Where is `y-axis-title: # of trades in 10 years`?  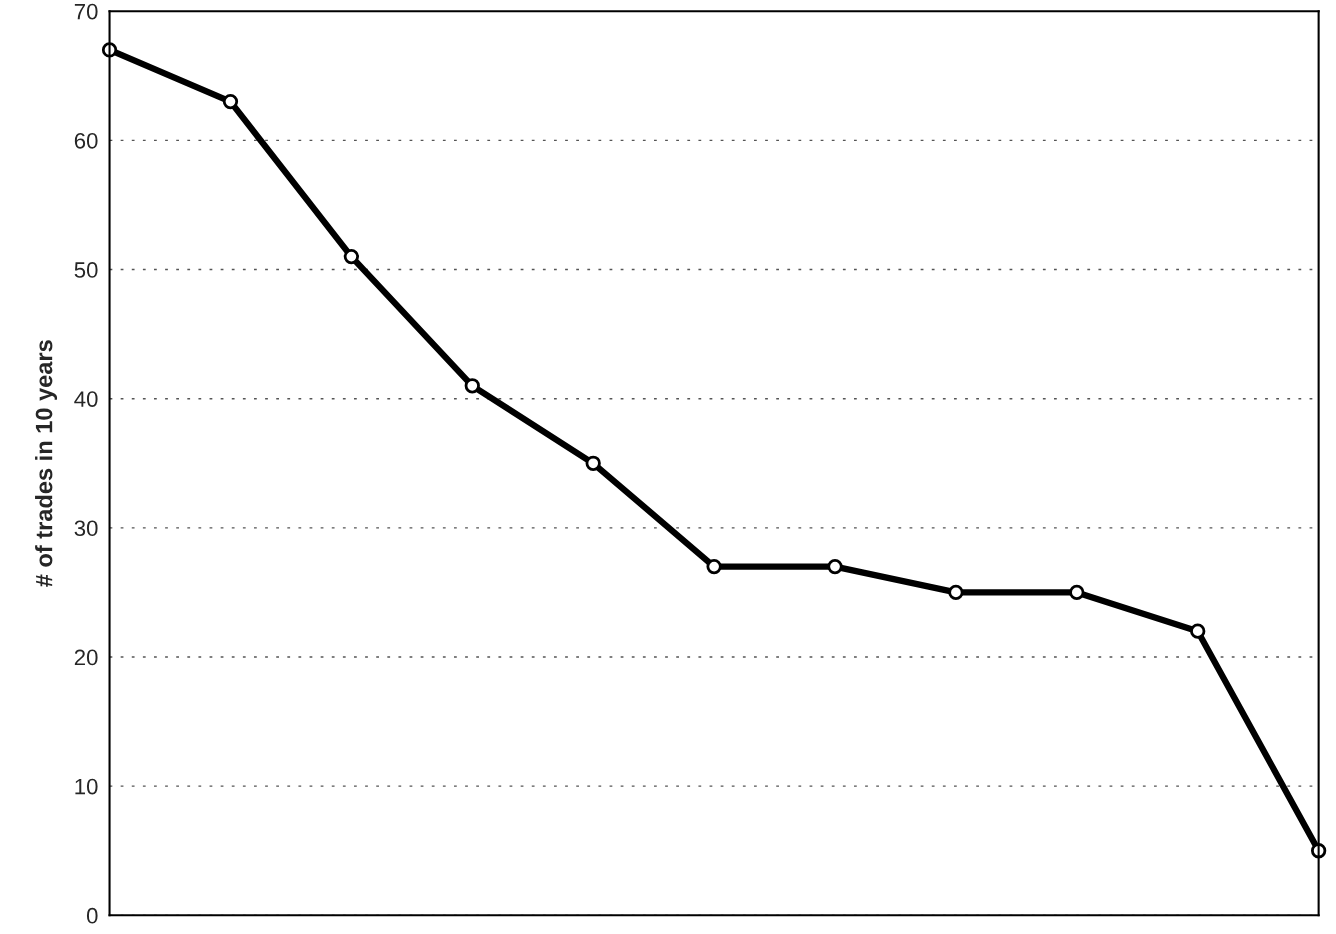
y-axis-title: # of trades in 10 years is located at coordinates (46, 463).